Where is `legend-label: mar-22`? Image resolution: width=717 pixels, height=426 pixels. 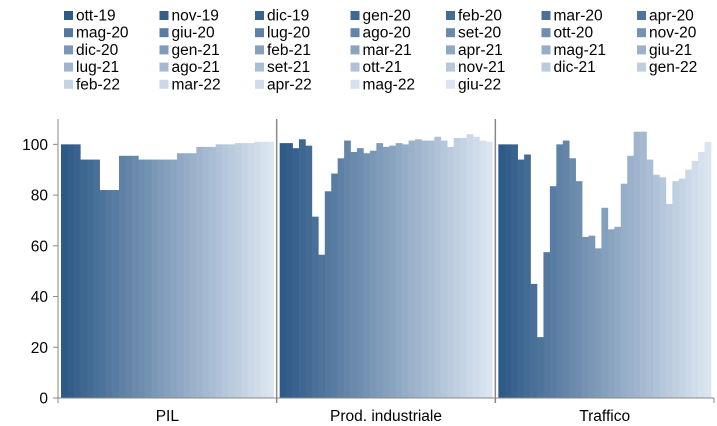 legend-label: mar-22 is located at coordinates (196, 84).